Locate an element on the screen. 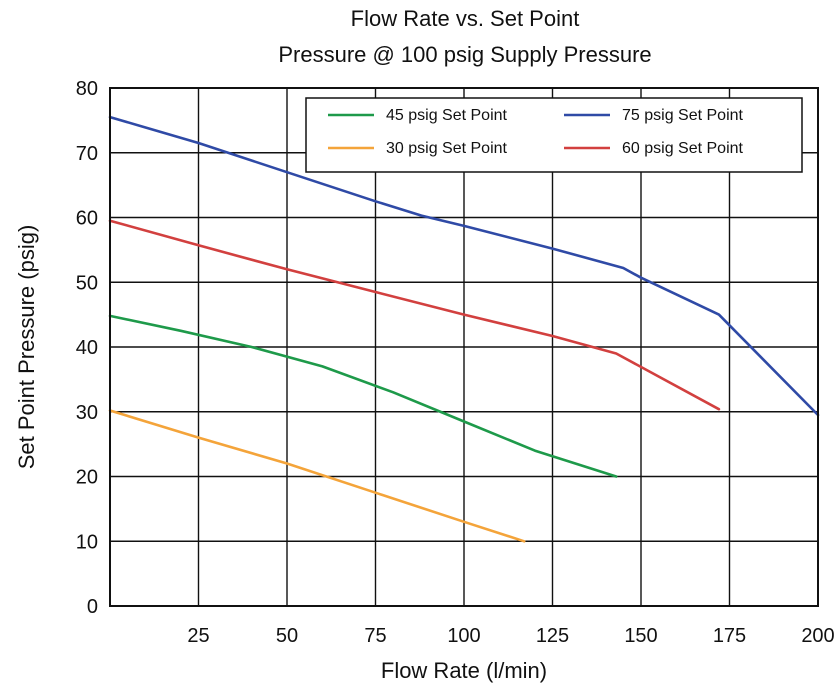  y-tick-label: 40 is located at coordinates (87, 348).